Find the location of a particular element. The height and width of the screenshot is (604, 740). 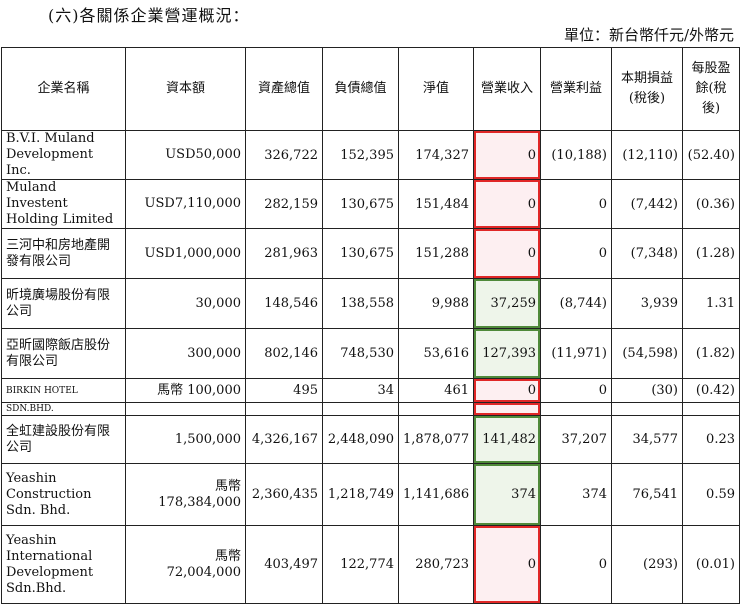

eps-cell: (0.01) is located at coordinates (711, 564).